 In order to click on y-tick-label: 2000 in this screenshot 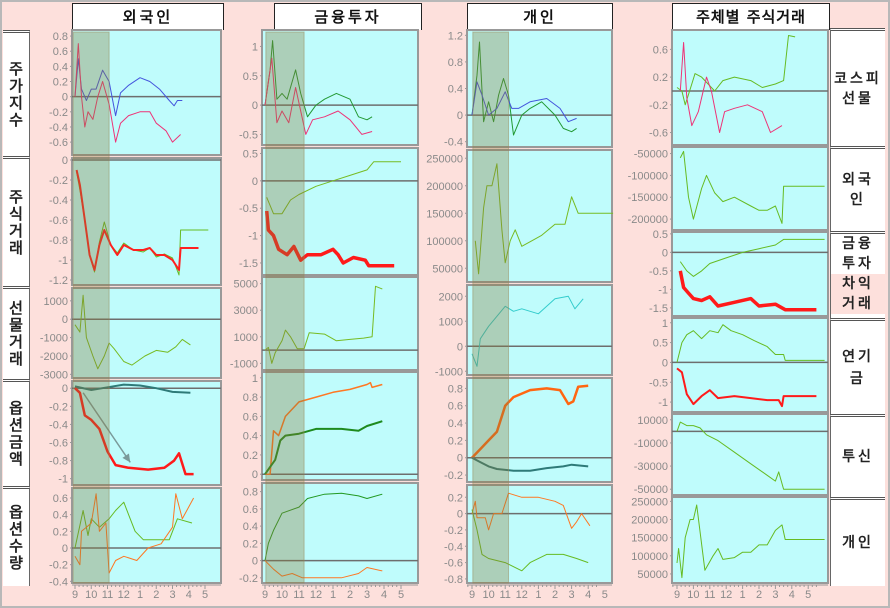, I will do `click(451, 297)`.